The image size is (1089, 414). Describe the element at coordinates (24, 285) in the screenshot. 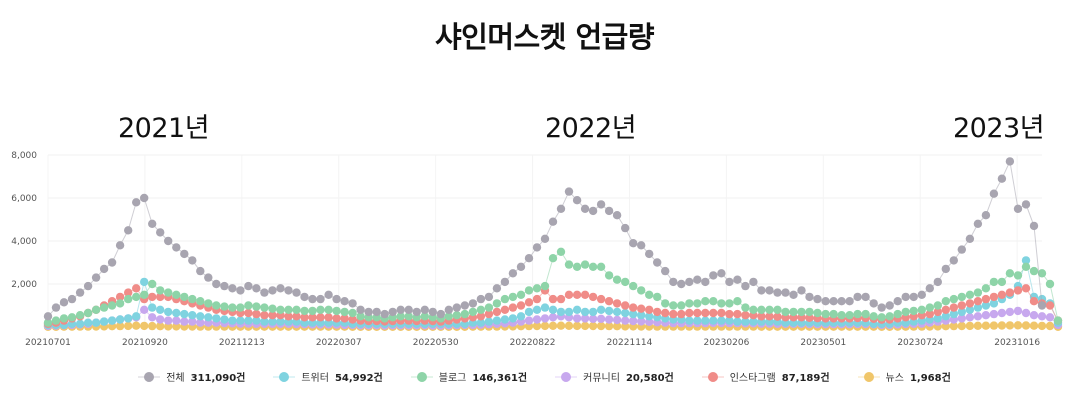

I see `y-tick-label: 2,000` at that location.